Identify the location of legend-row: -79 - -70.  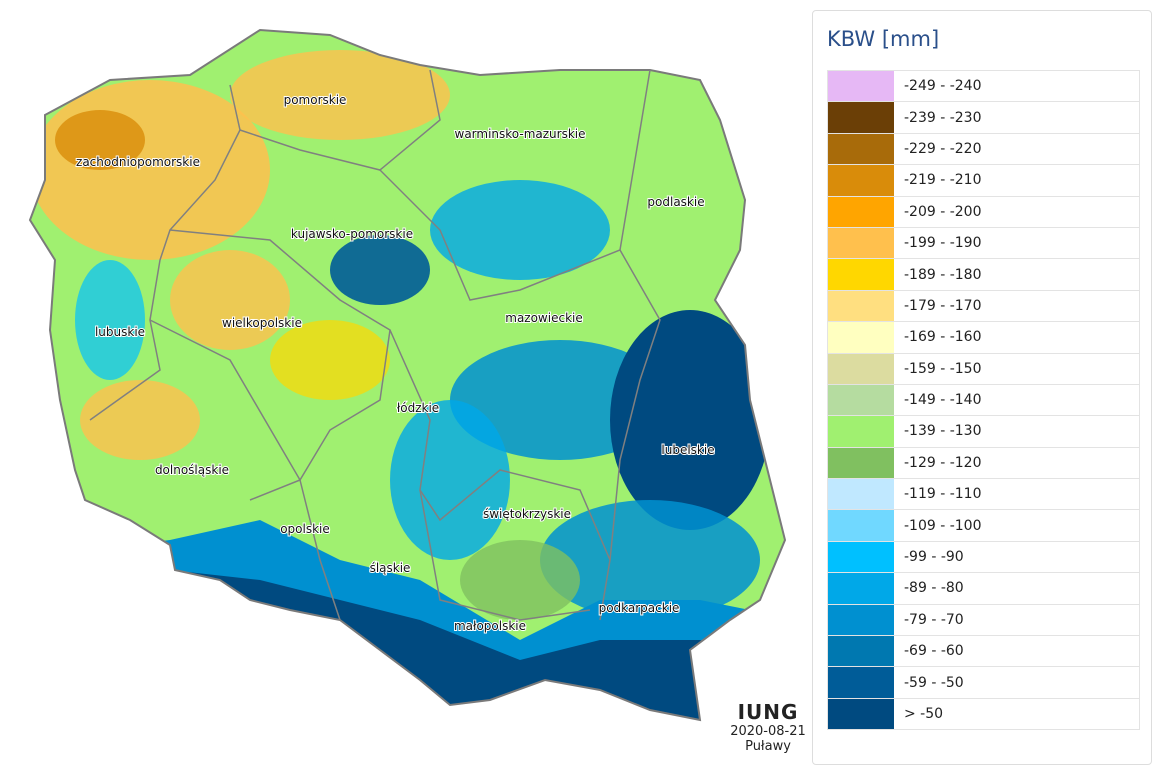
(983, 619).